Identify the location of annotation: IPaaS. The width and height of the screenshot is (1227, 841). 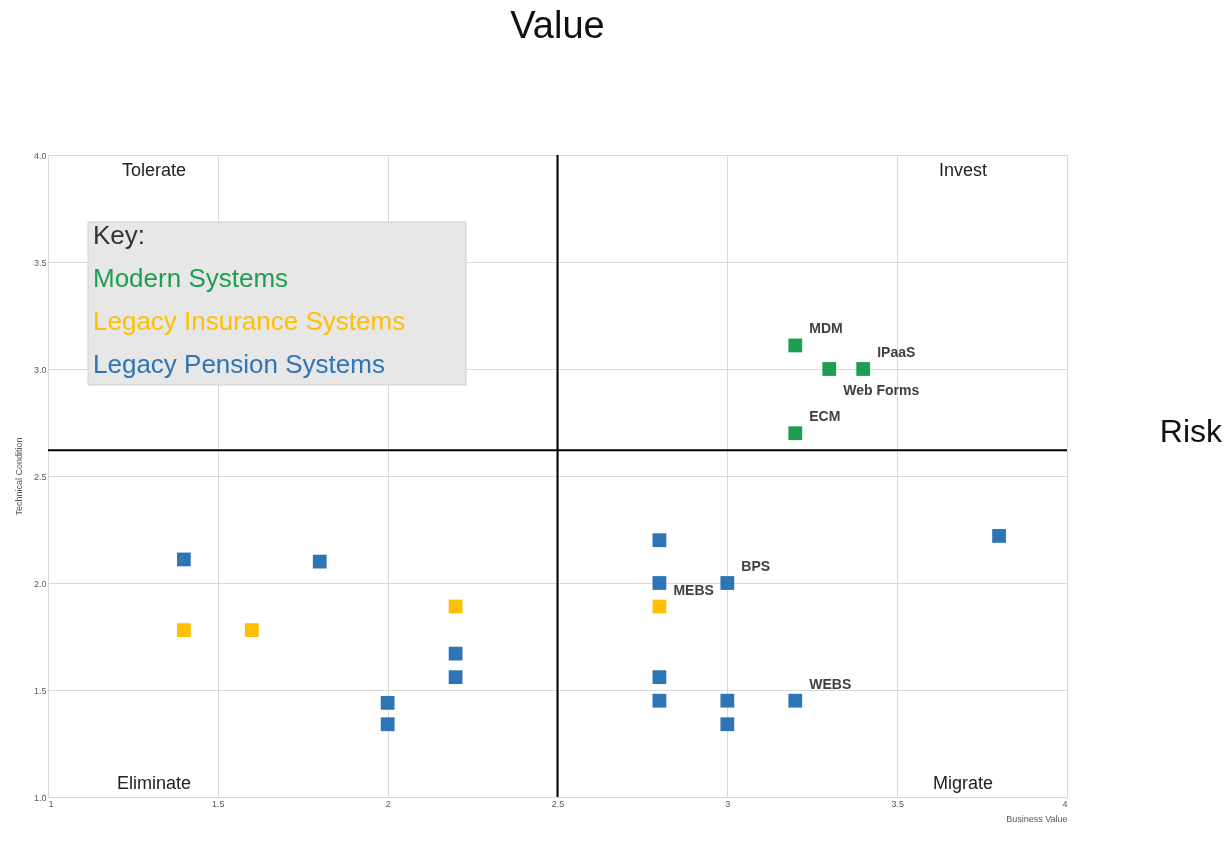
(896, 352).